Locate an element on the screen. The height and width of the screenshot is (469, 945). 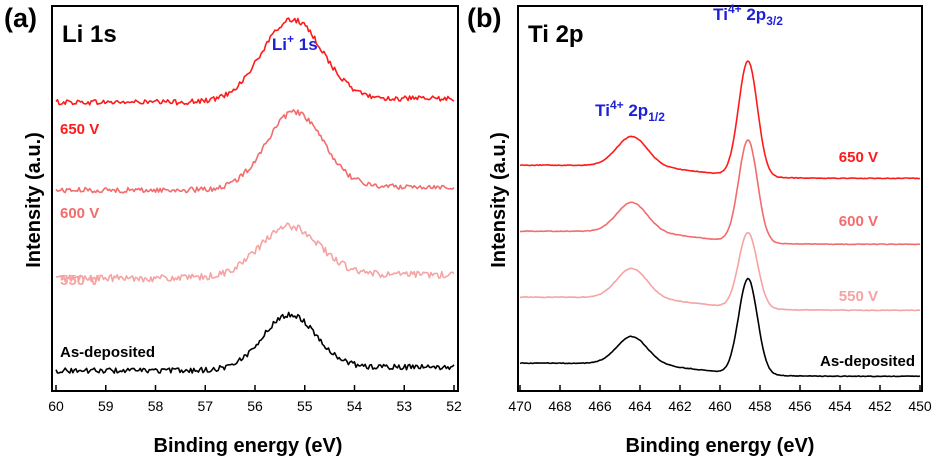
x-tick-label: 56 is located at coordinates (255, 406).